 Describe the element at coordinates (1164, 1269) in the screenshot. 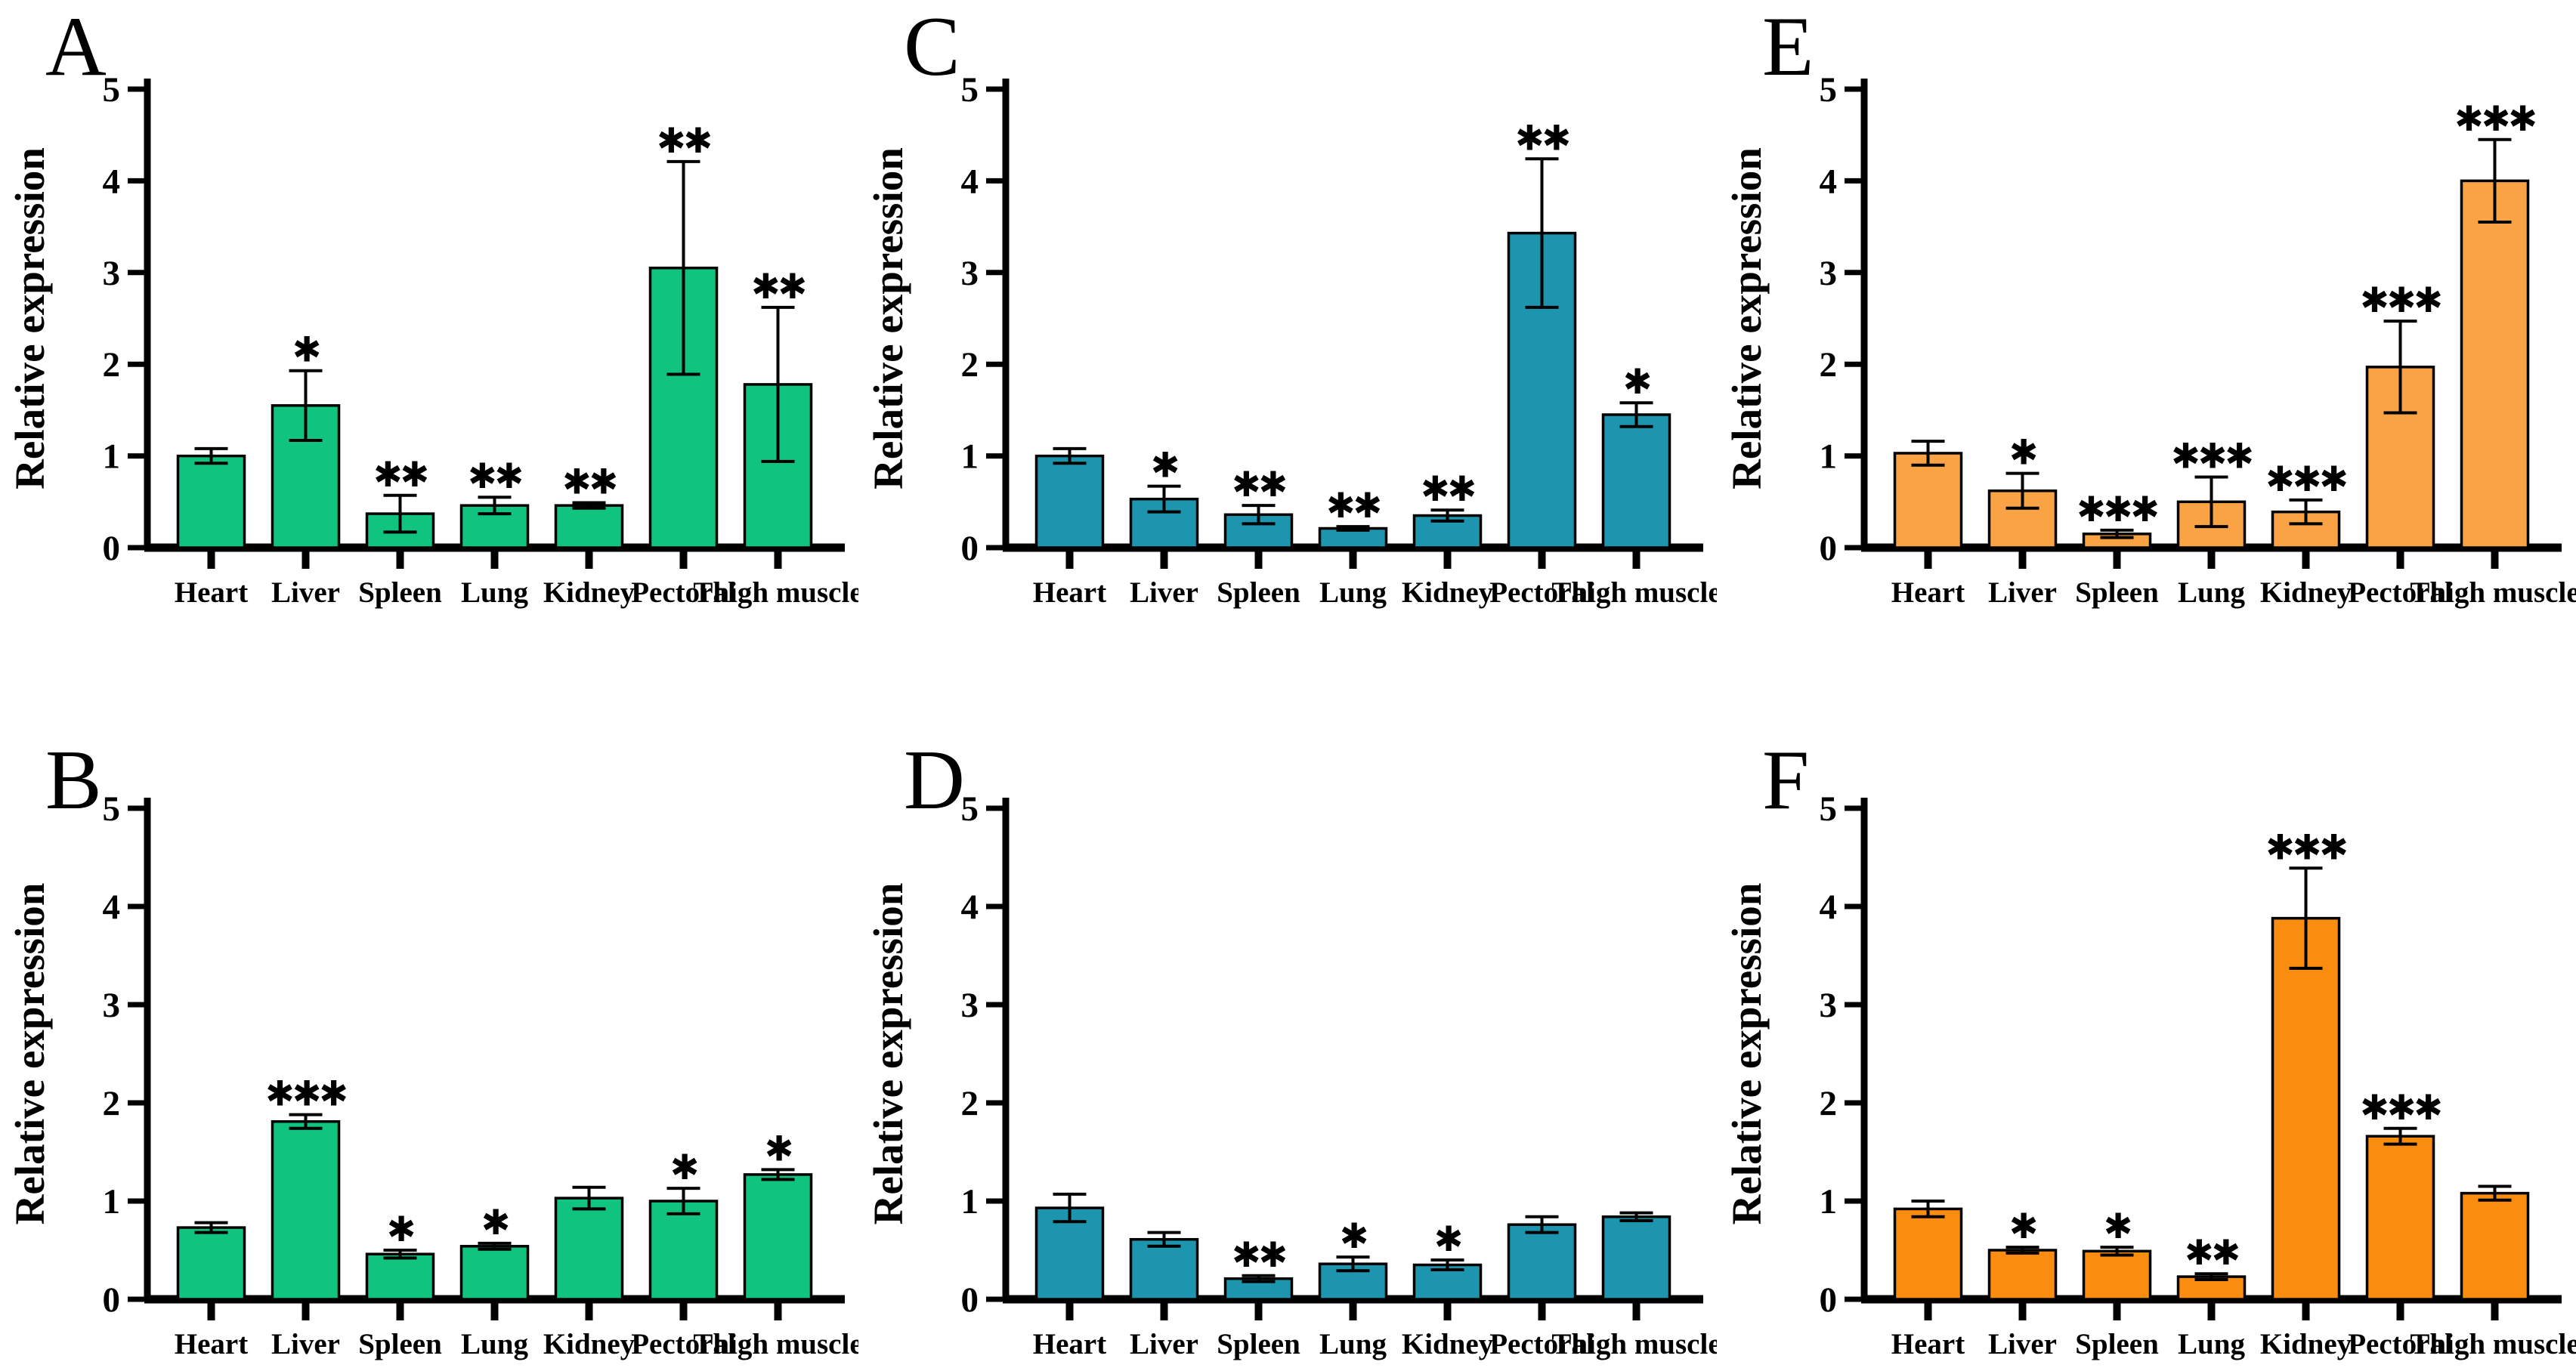

I see `bar-liver` at that location.